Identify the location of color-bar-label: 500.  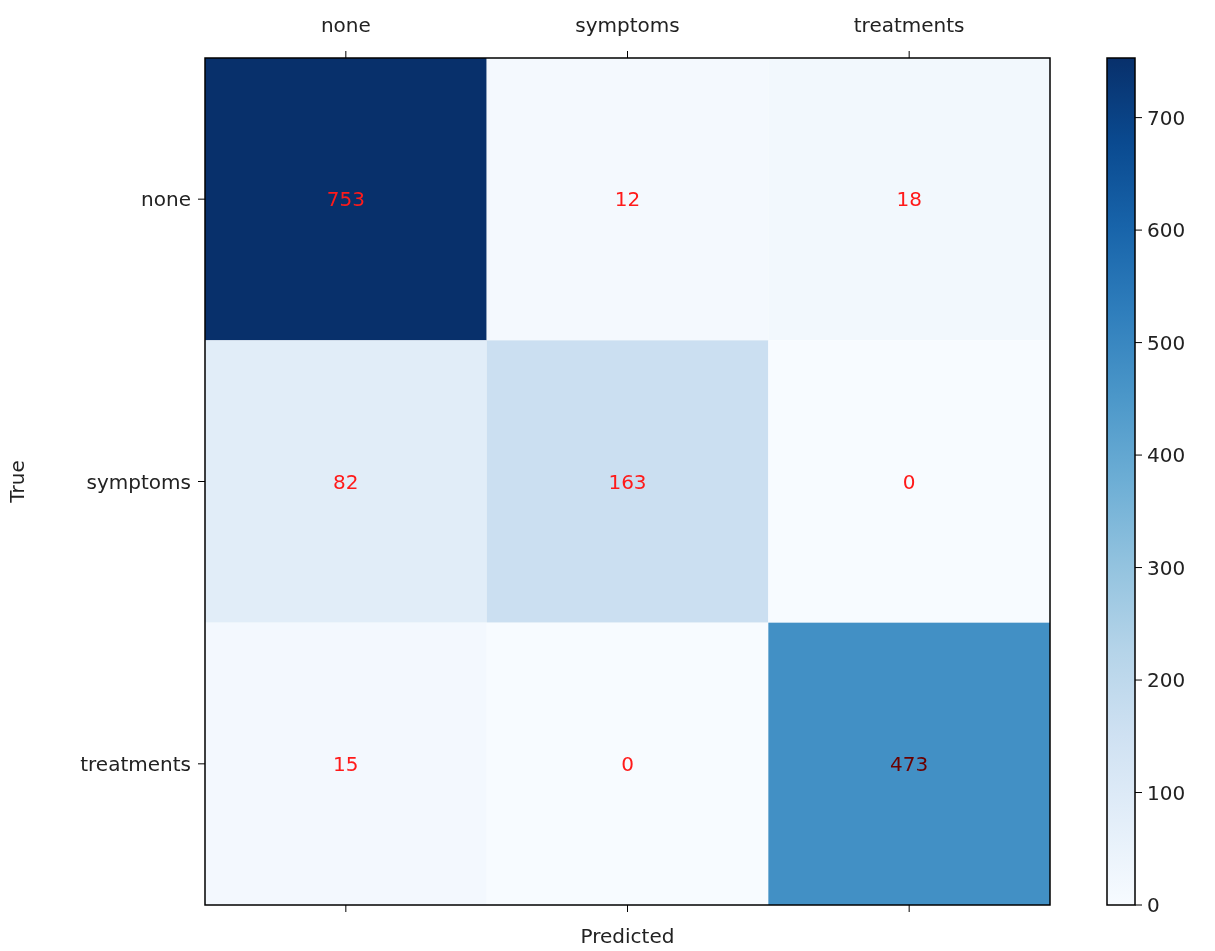
(1166, 342).